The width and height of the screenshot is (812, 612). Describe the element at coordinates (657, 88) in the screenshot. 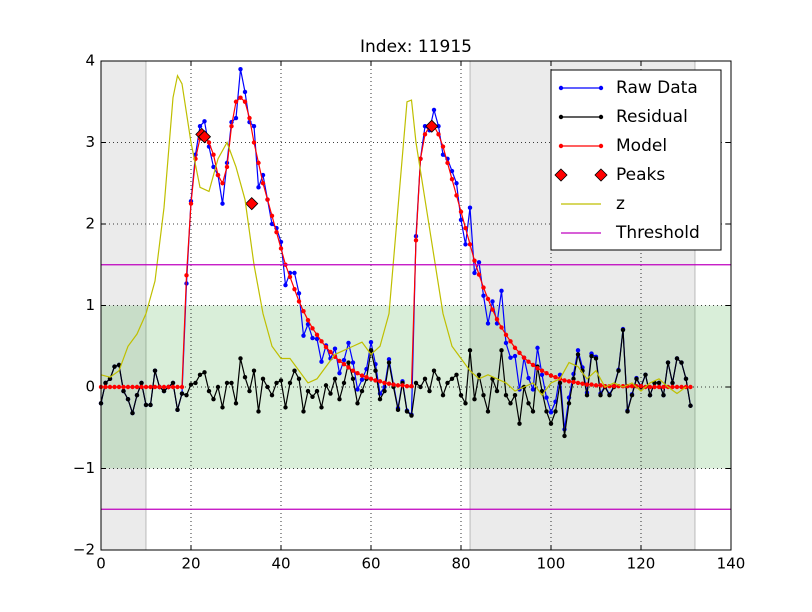

I see `legend-label: Raw Data` at that location.